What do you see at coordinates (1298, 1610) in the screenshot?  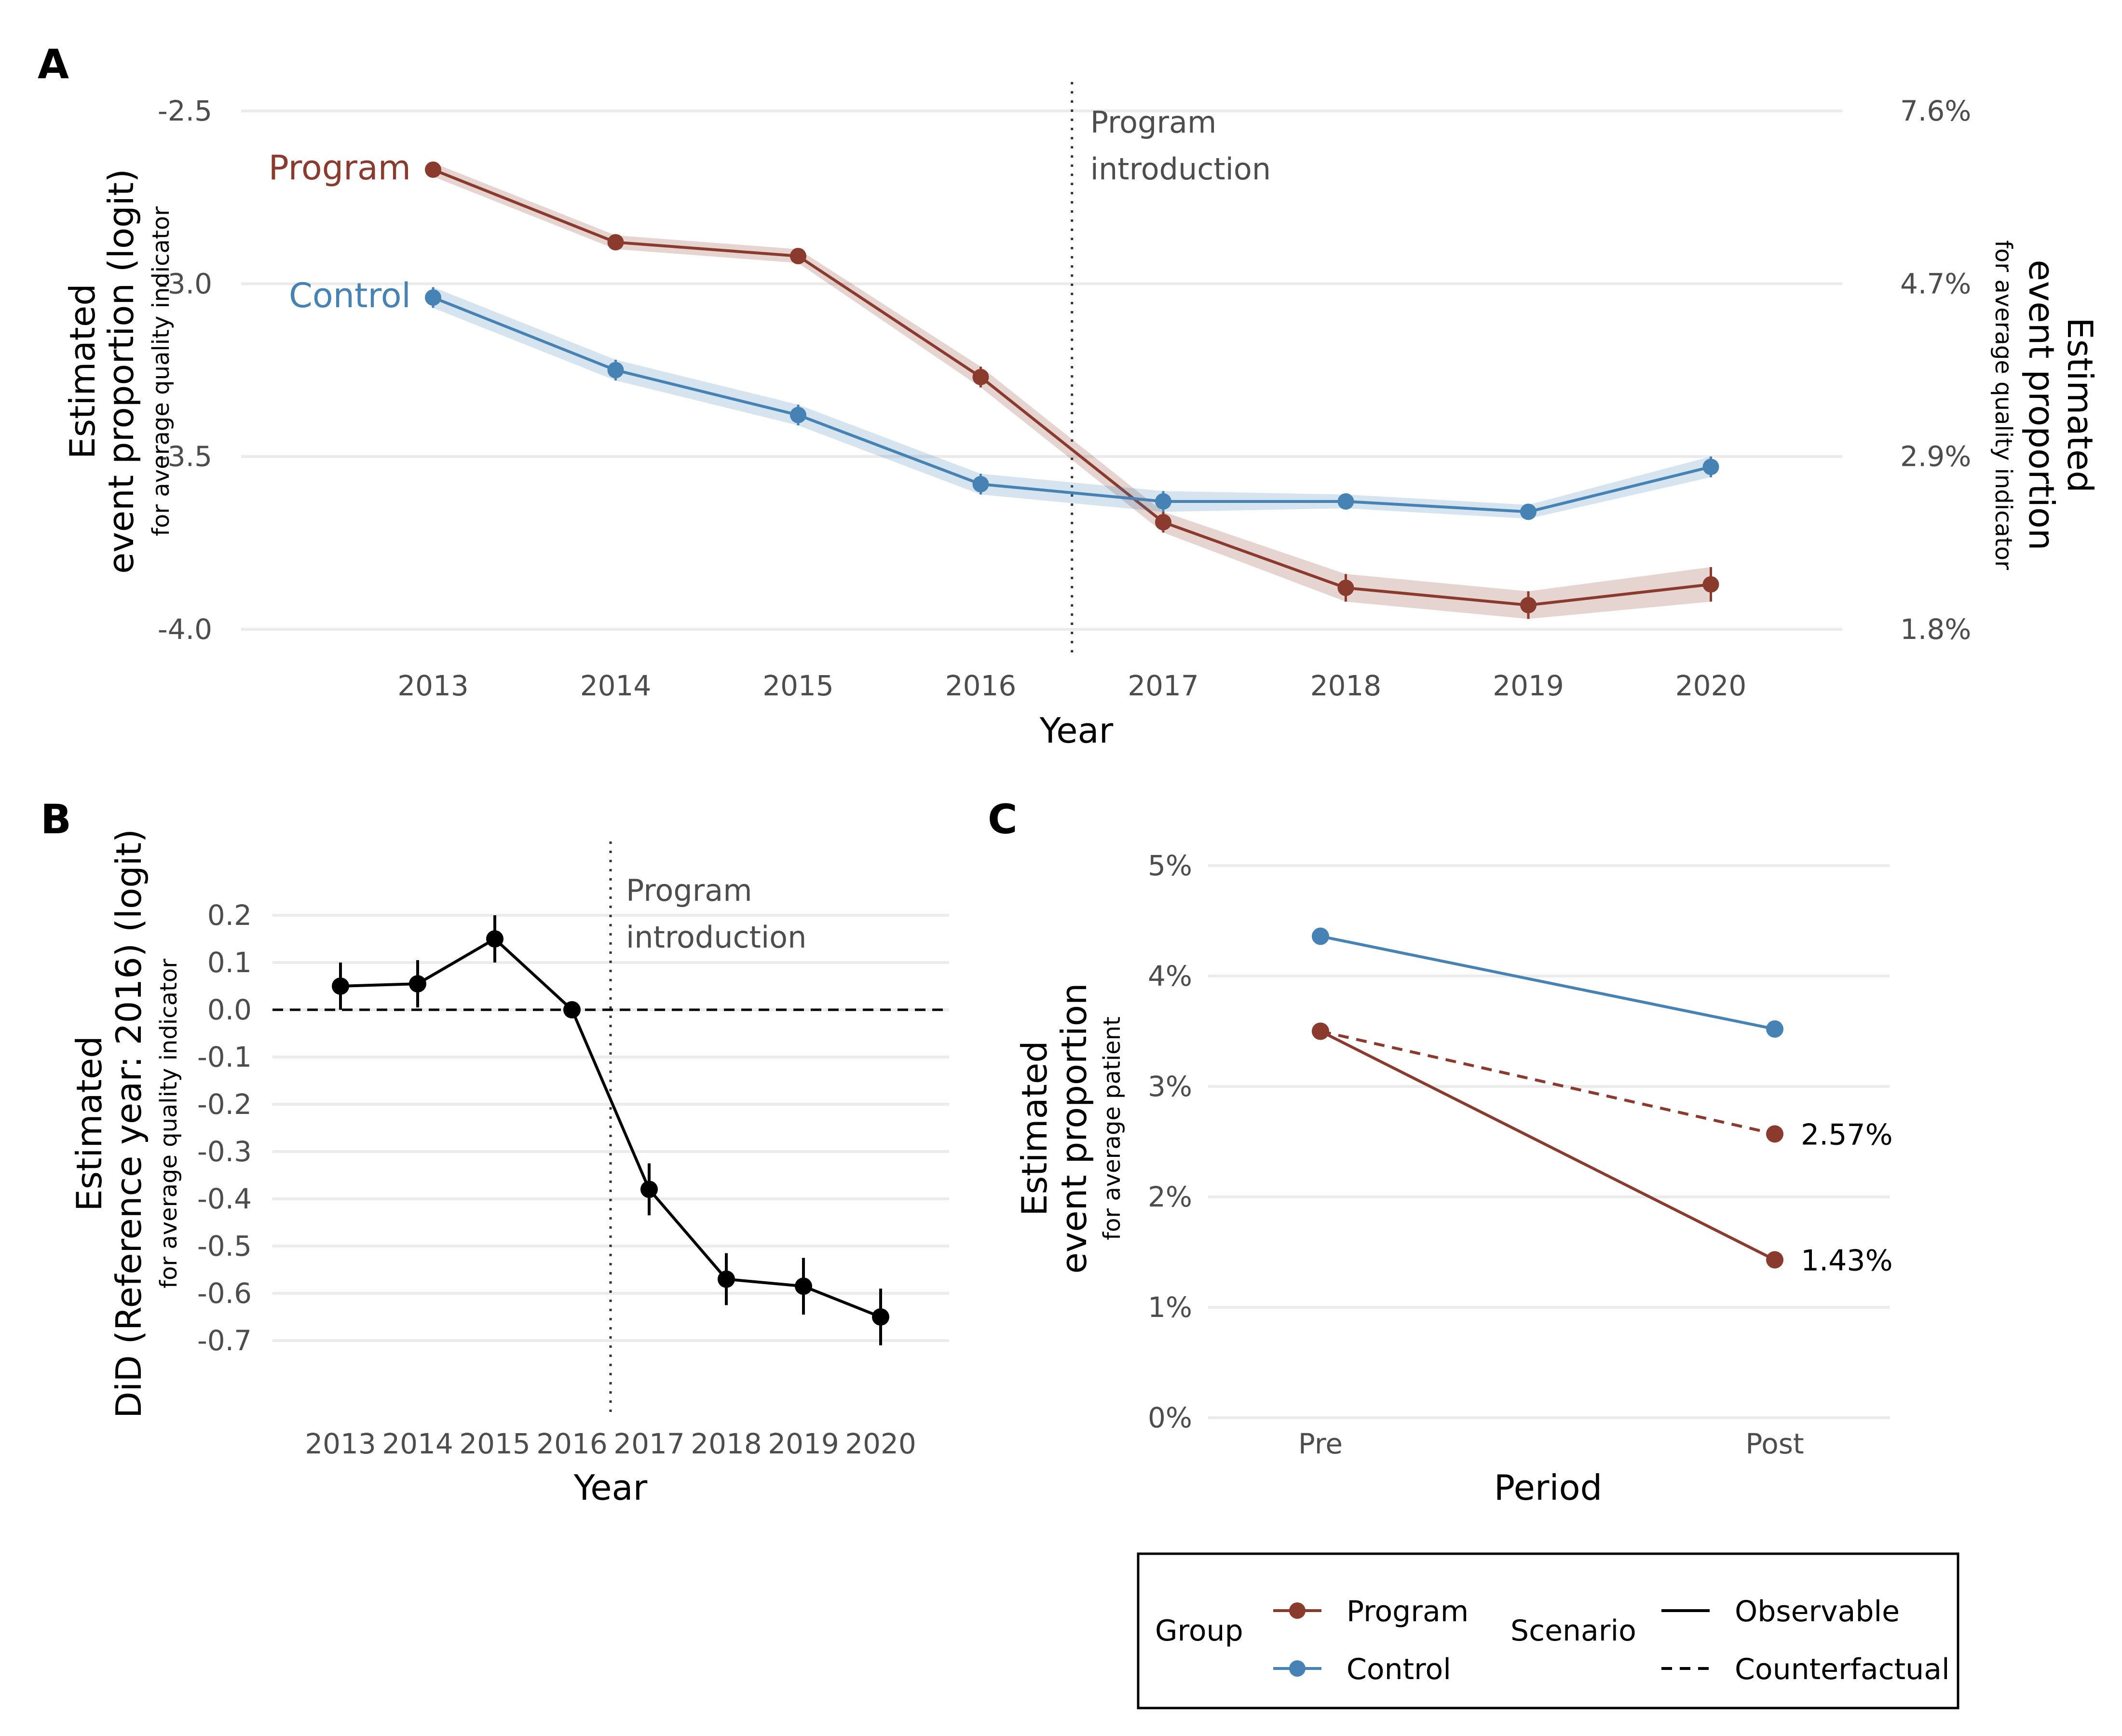 I see `legend-program-marker` at bounding box center [1298, 1610].